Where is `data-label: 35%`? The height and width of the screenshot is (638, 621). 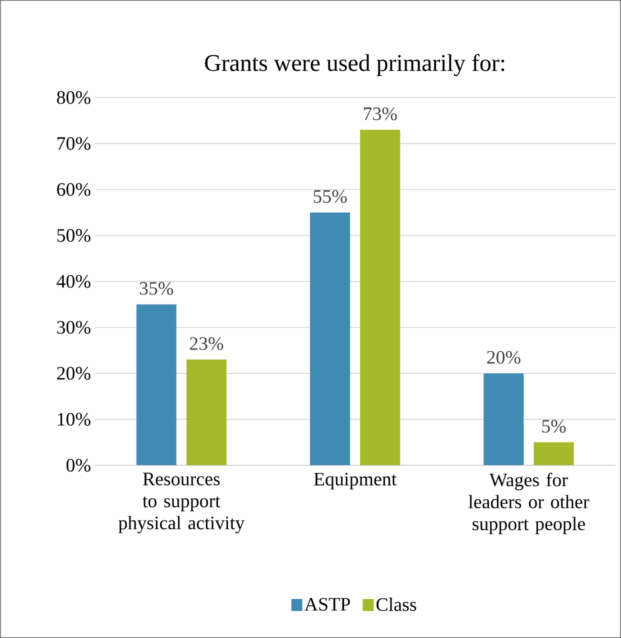 data-label: 35% is located at coordinates (157, 288).